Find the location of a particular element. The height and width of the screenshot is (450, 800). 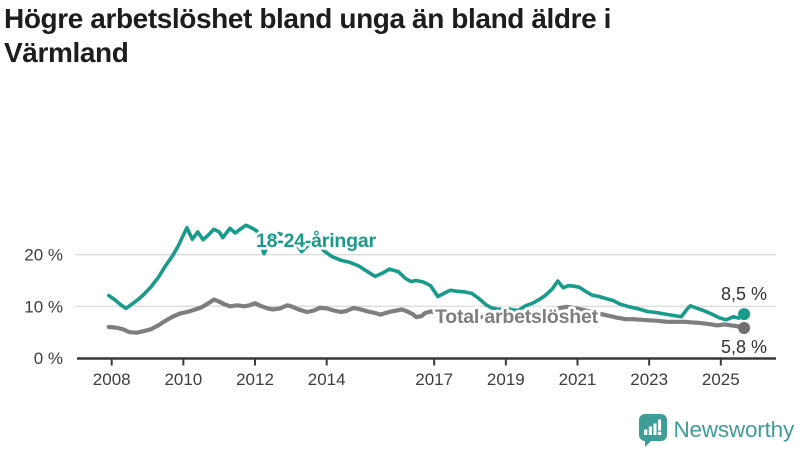

x-axis-label-2019: 2019 is located at coordinates (506, 379).